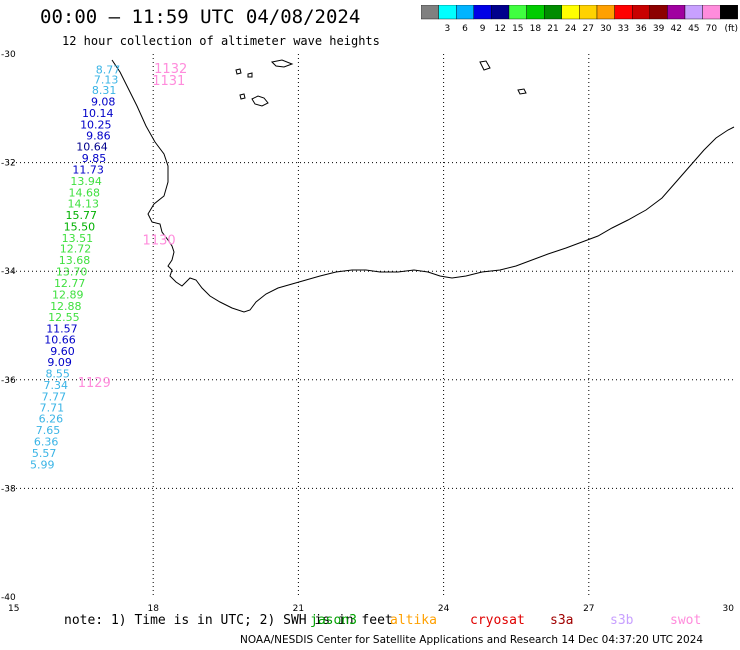 The width and height of the screenshot is (740, 650). What do you see at coordinates (298, 609) in the screenshot?
I see `longitude-tick-label: 21` at bounding box center [298, 609].